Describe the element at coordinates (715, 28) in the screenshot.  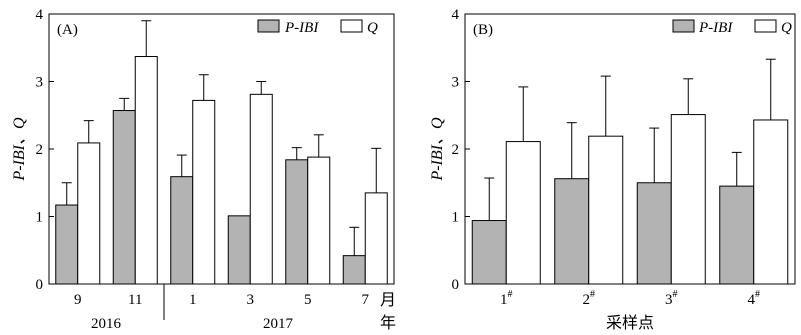
I see `legend-b-pibi-label: P-IBI` at that location.